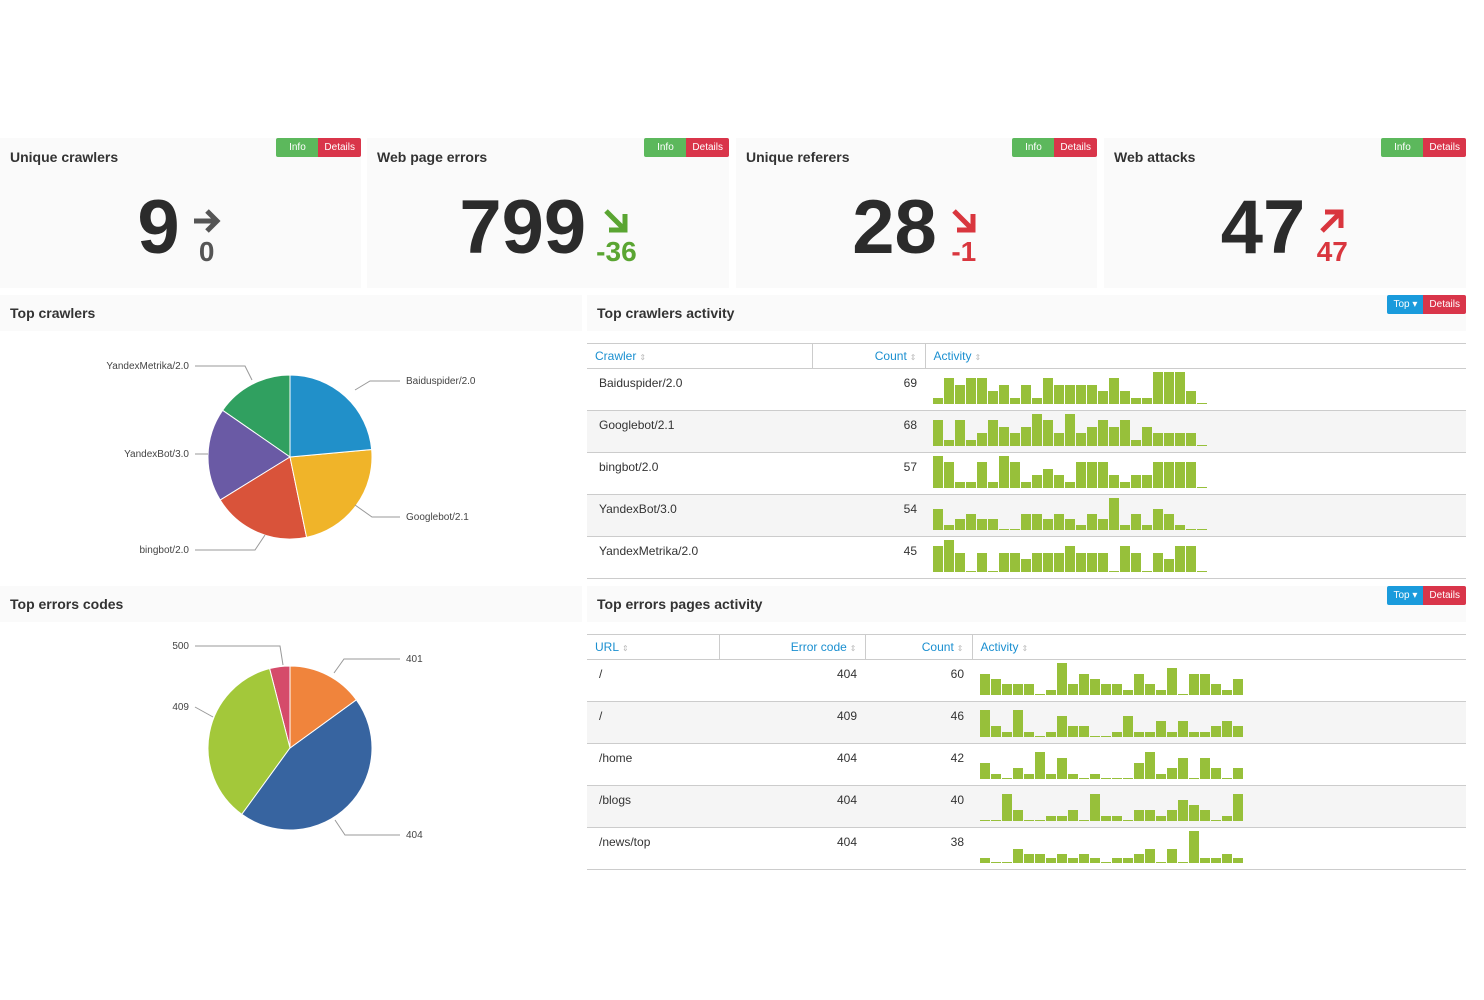 The width and height of the screenshot is (1484, 1000). What do you see at coordinates (1026, 557) in the screenshot?
I see `table-row: YandexMetrika/2.0 45` at bounding box center [1026, 557].